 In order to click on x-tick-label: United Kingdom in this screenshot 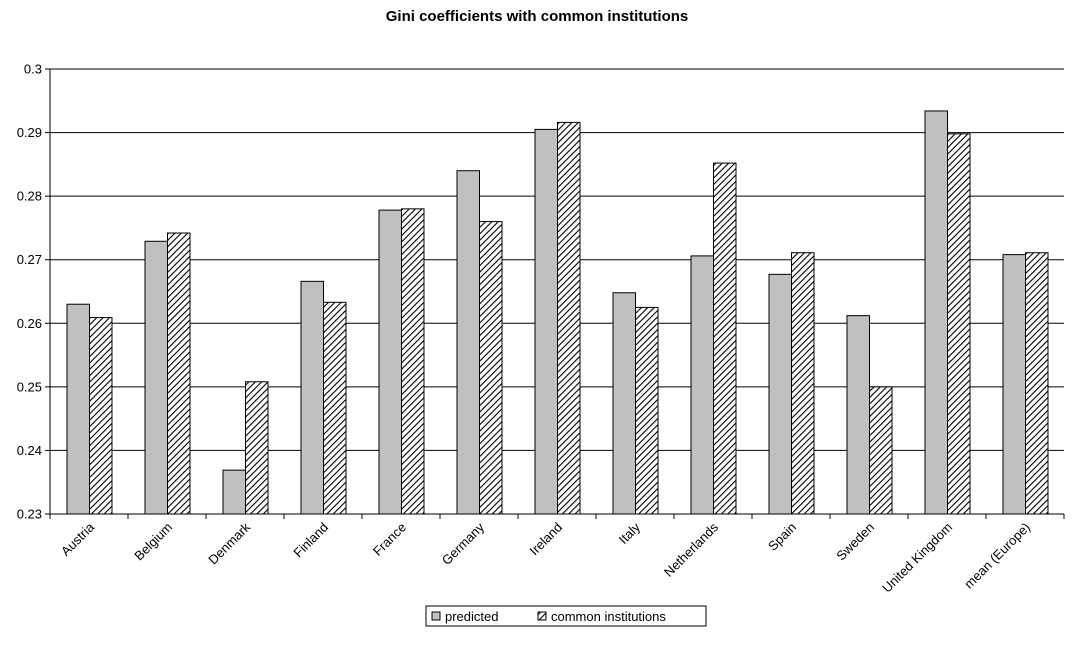, I will do `click(917, 558)`.